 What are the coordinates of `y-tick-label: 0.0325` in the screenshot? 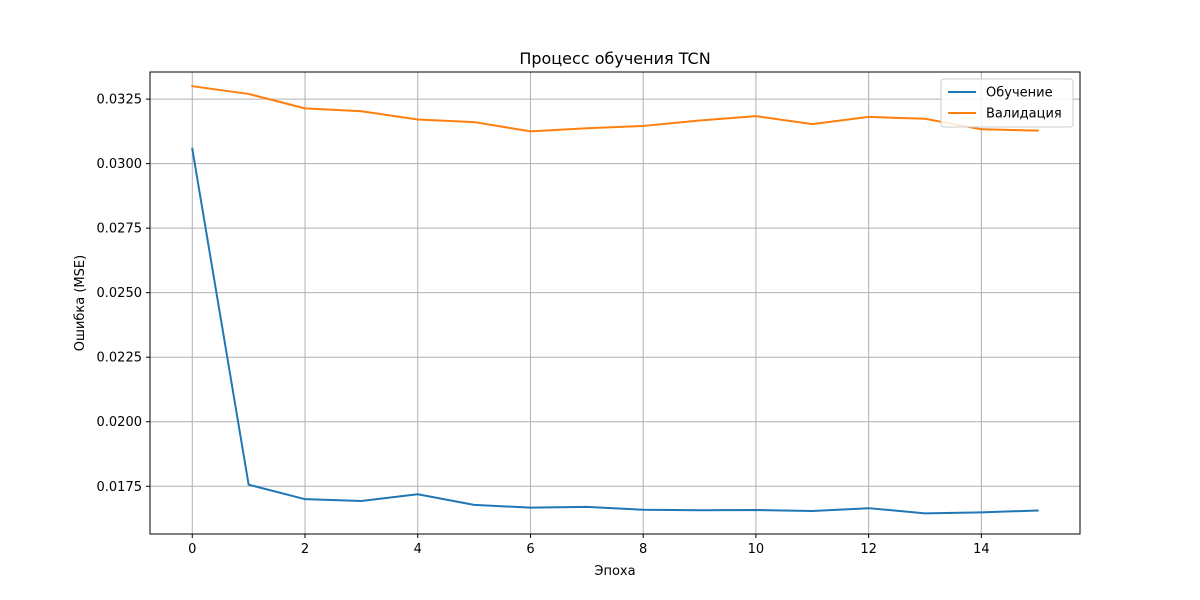 It's located at (120, 100).